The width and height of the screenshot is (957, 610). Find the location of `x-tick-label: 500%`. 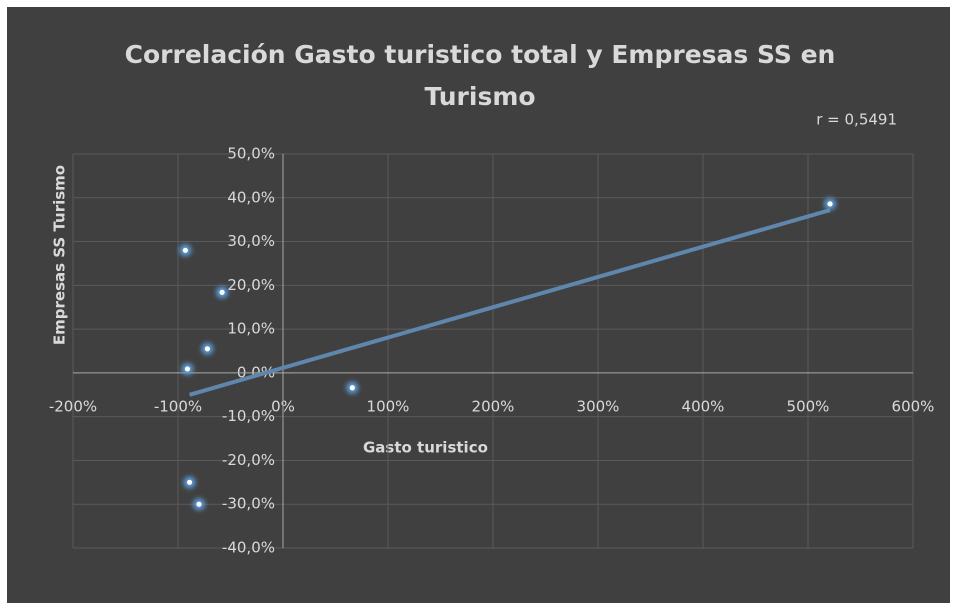

x-tick-label: 500% is located at coordinates (808, 406).